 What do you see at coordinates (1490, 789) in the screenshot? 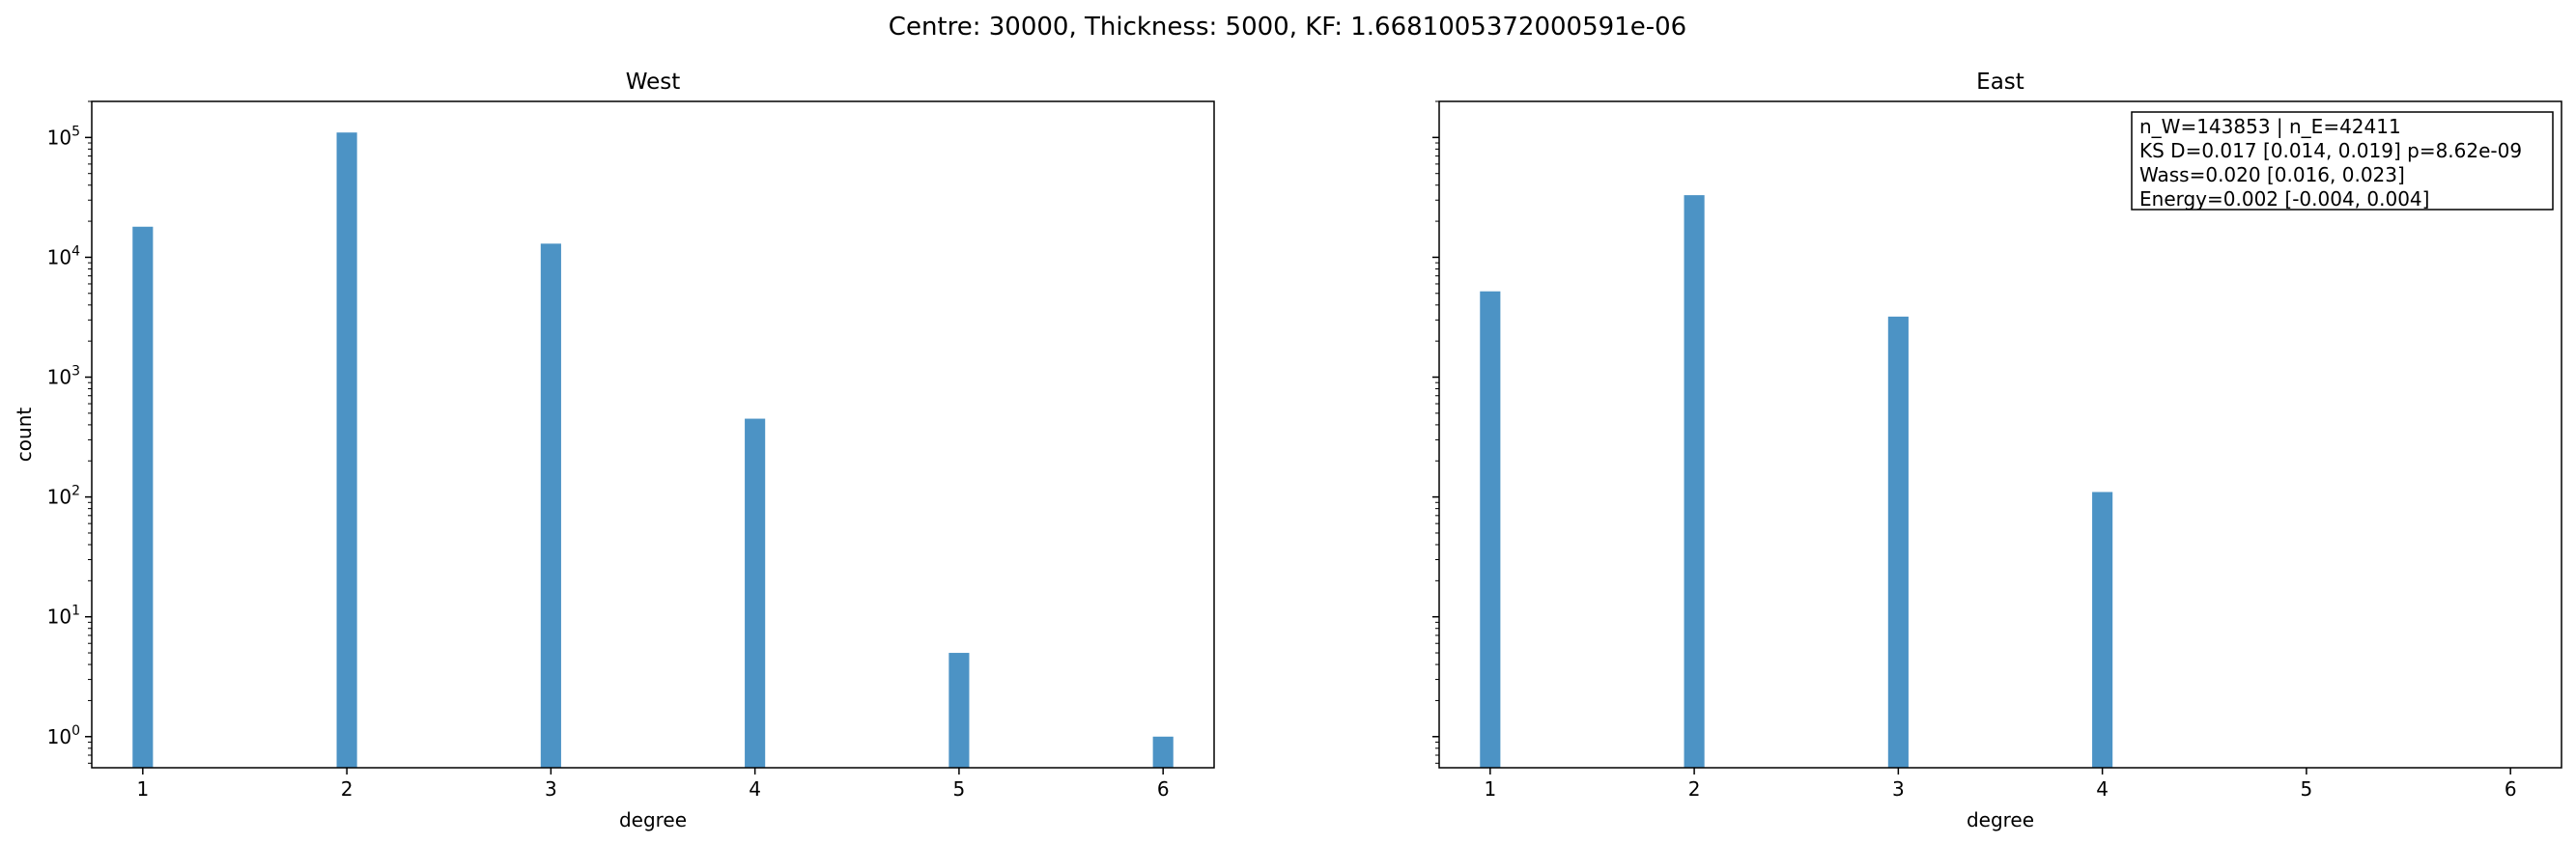
I see `east-x-tick-label: 1` at bounding box center [1490, 789].